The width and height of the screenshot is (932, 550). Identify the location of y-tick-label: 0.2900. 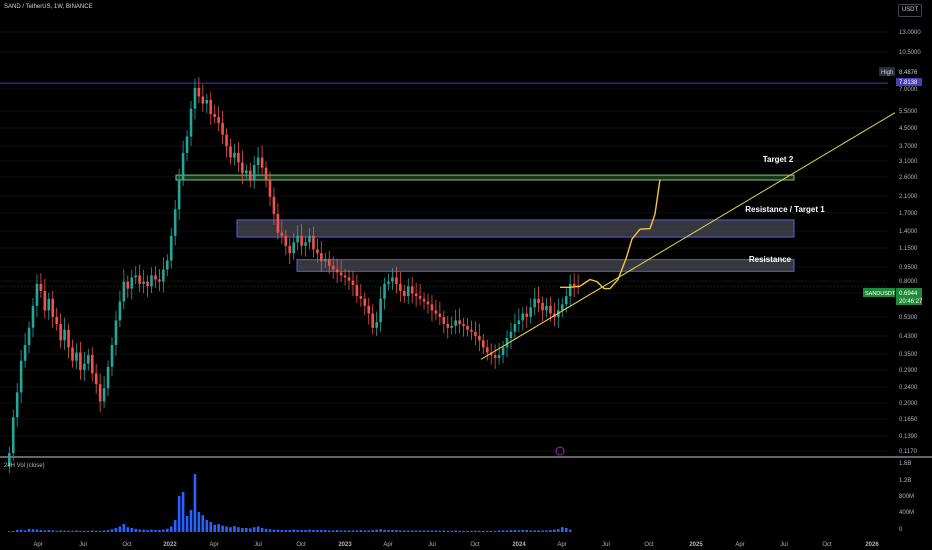
(908, 371).